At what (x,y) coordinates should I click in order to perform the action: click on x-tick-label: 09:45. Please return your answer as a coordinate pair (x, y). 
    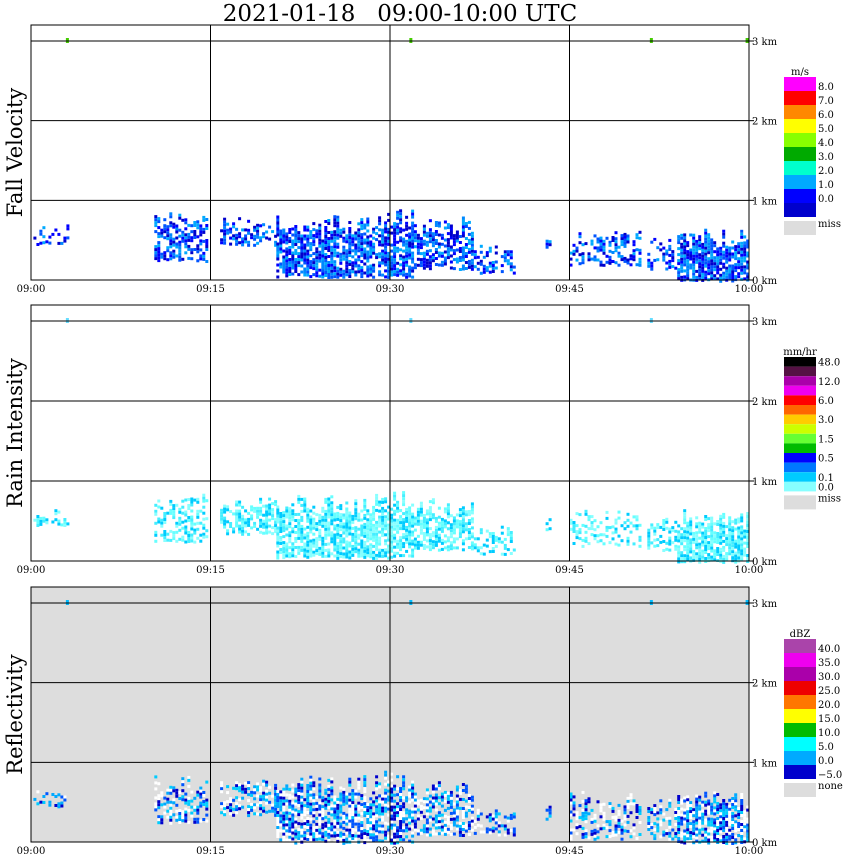
    Looking at the image, I should click on (569, 289).